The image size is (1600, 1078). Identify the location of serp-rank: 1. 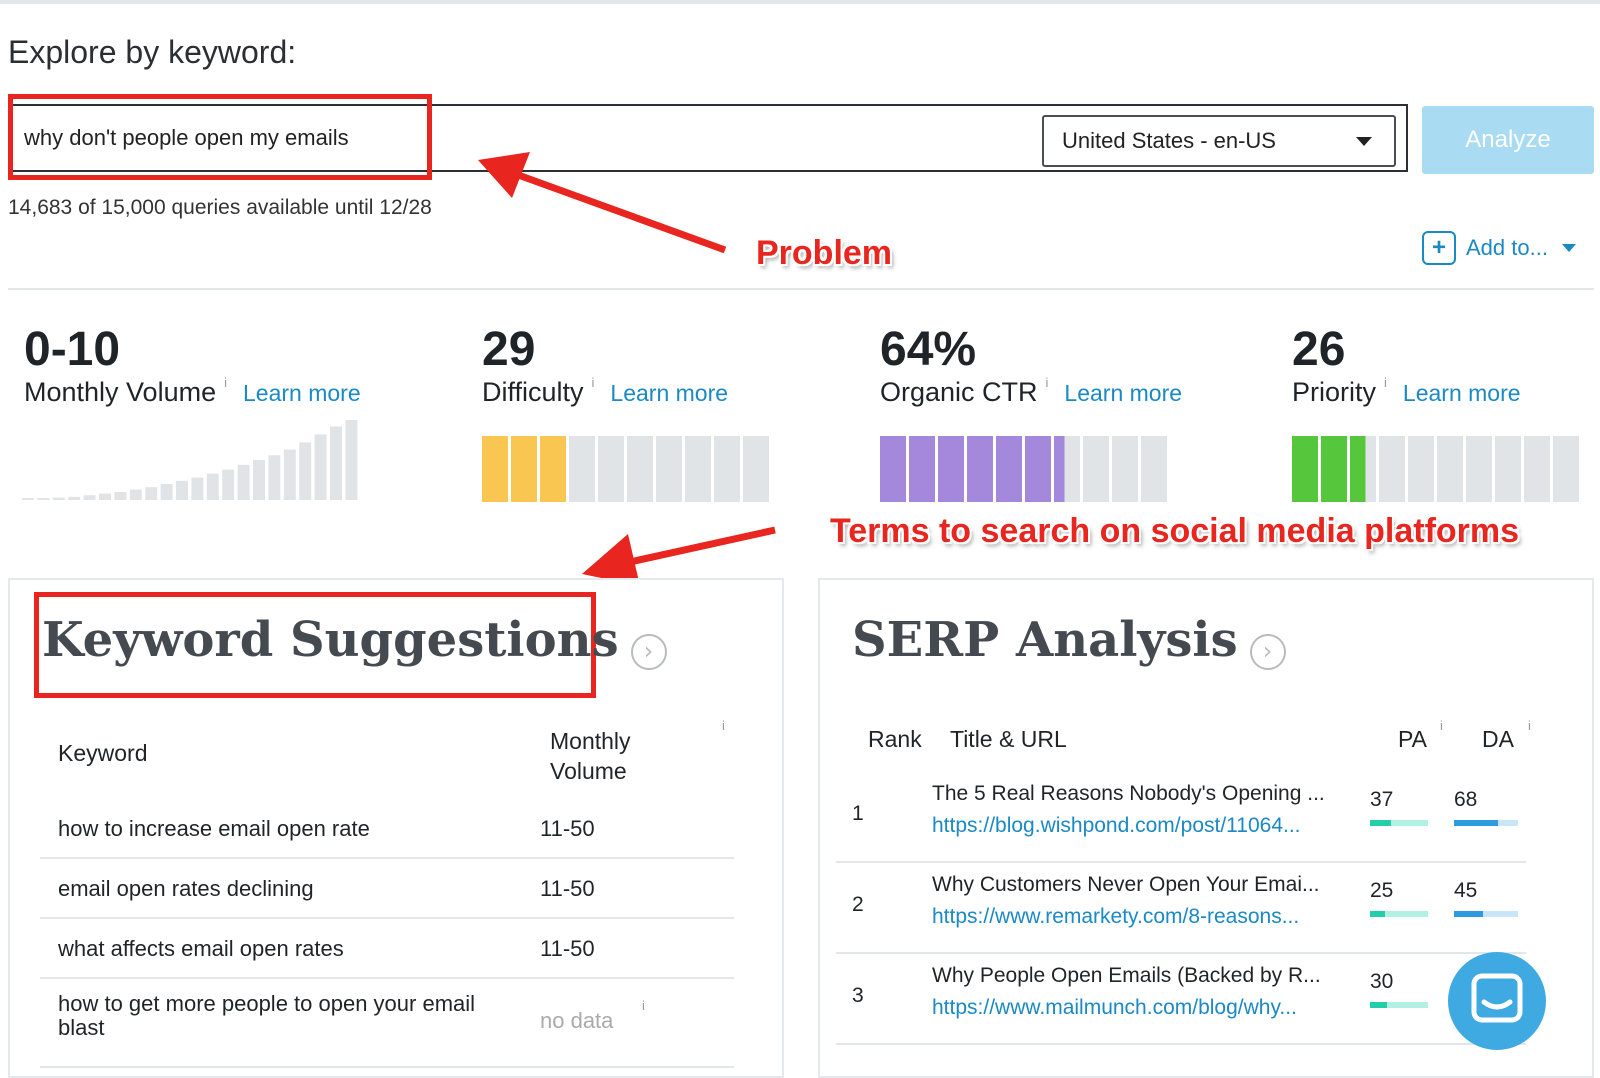
(858, 813).